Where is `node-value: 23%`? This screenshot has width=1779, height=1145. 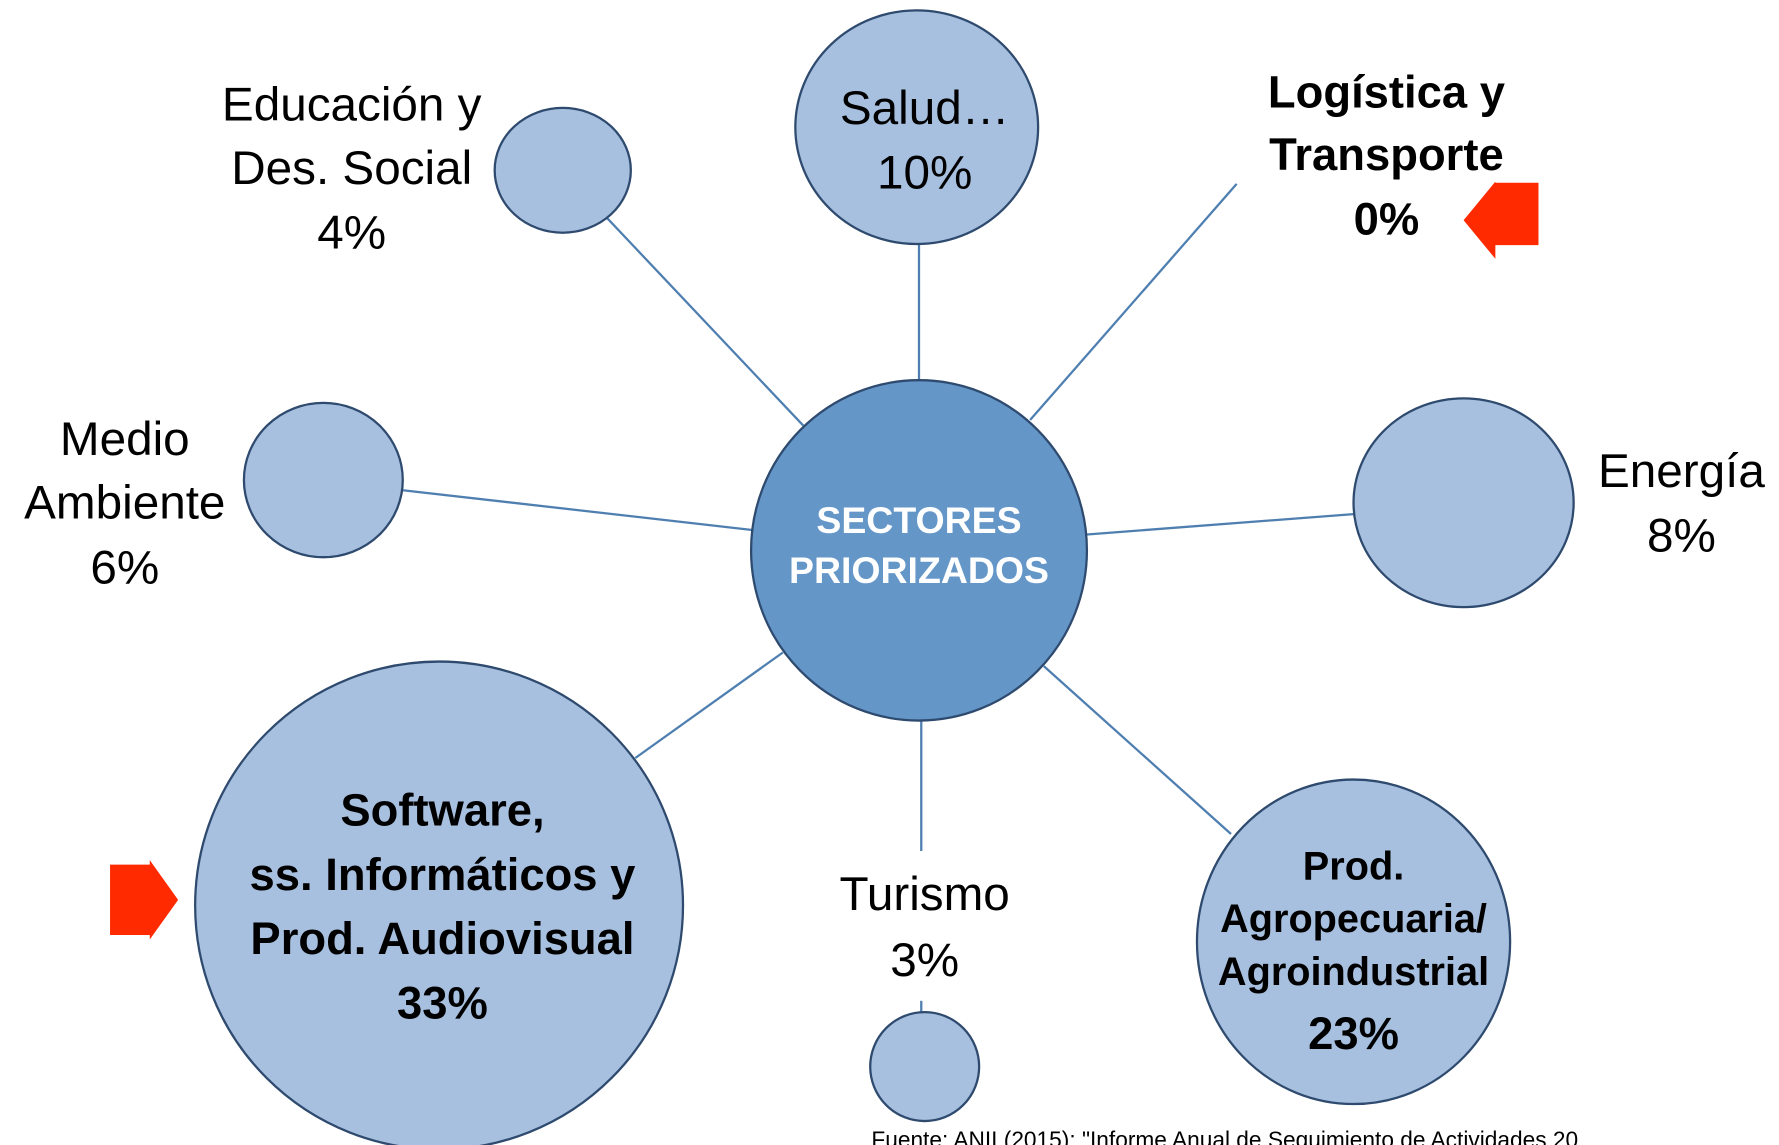 node-value: 23% is located at coordinates (1353, 1033).